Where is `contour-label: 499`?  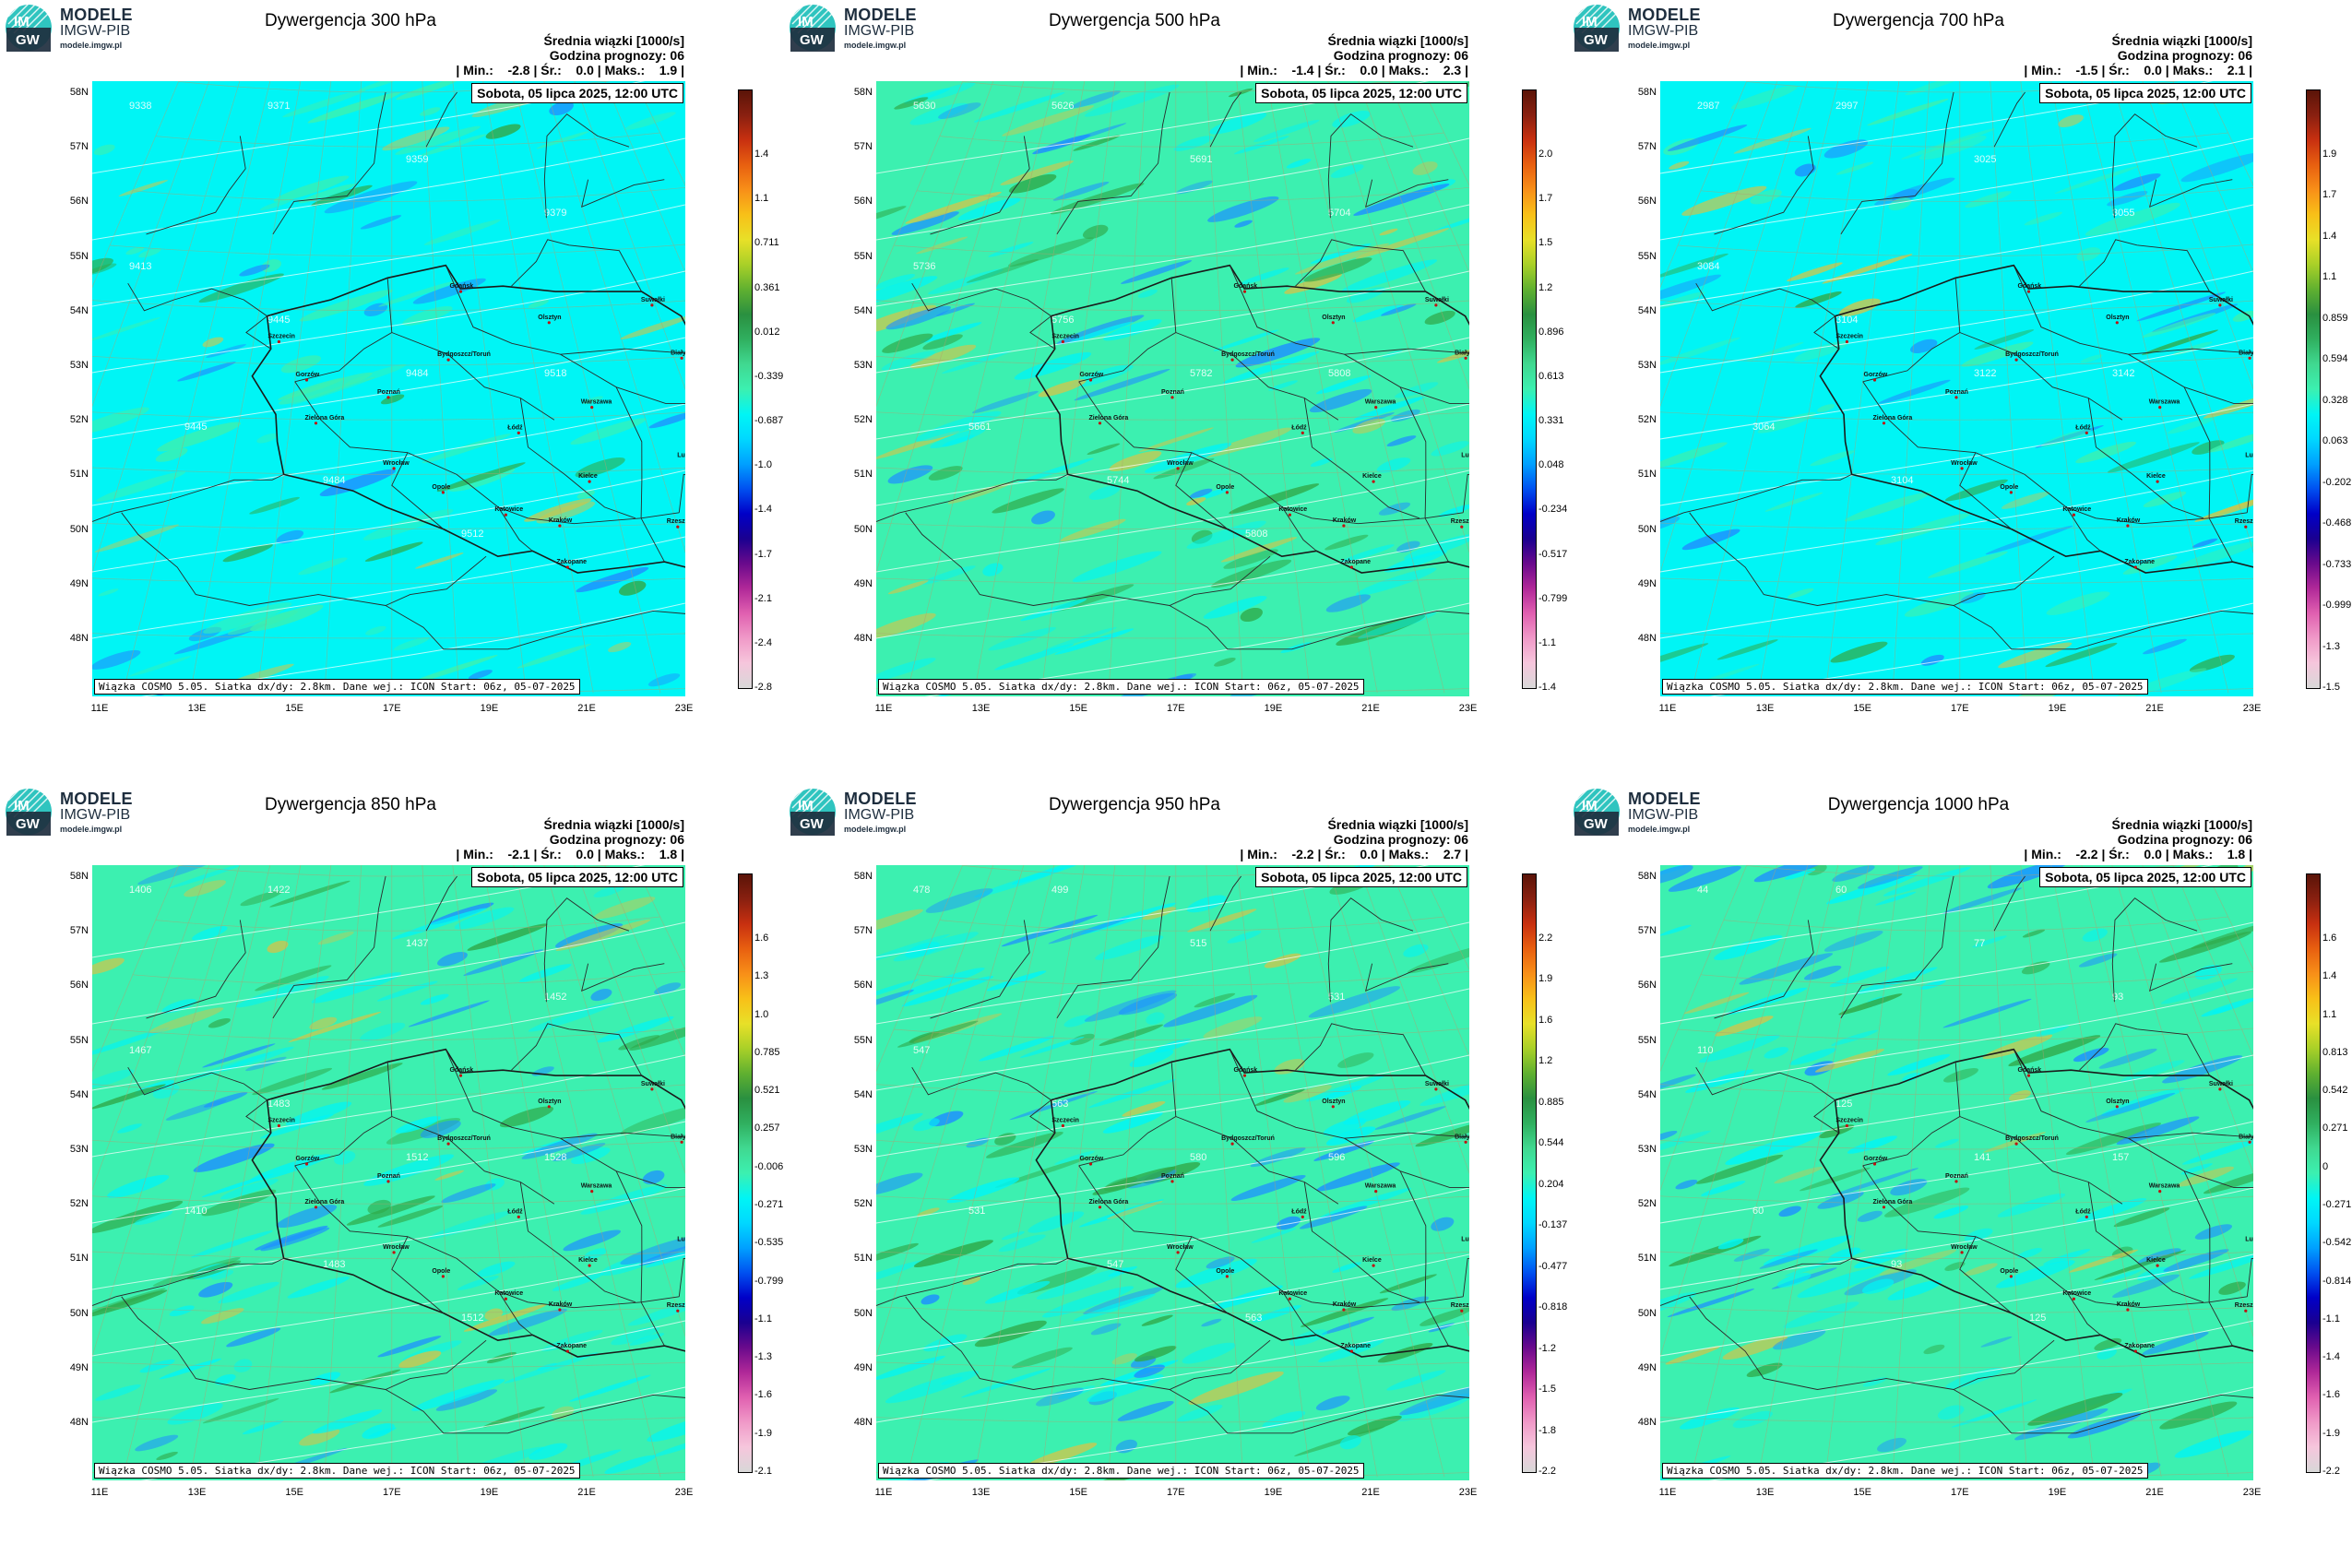 contour-label: 499 is located at coordinates (1059, 890).